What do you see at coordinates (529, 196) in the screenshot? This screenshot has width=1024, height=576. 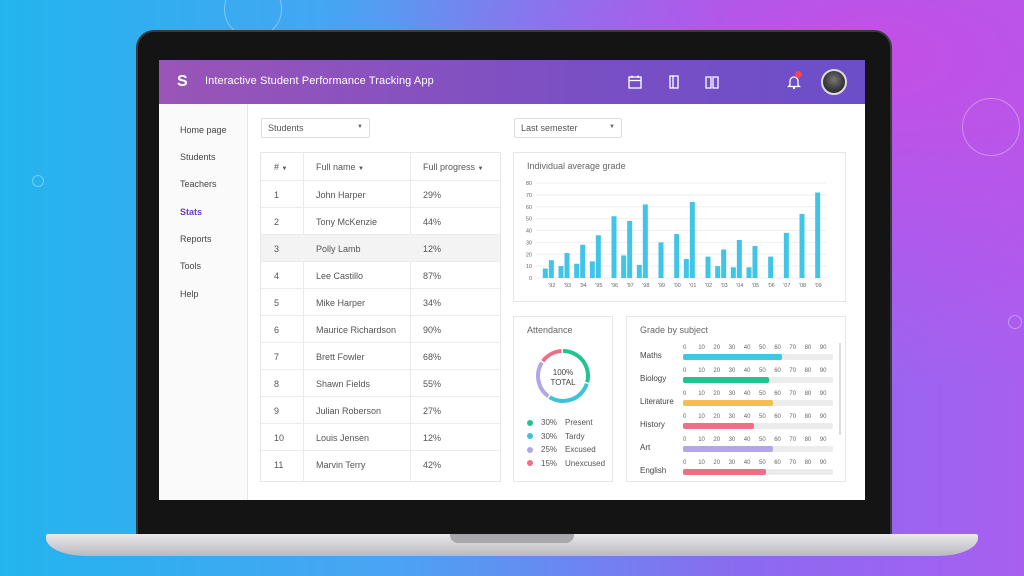 I see `y-tick-label: 70` at bounding box center [529, 196].